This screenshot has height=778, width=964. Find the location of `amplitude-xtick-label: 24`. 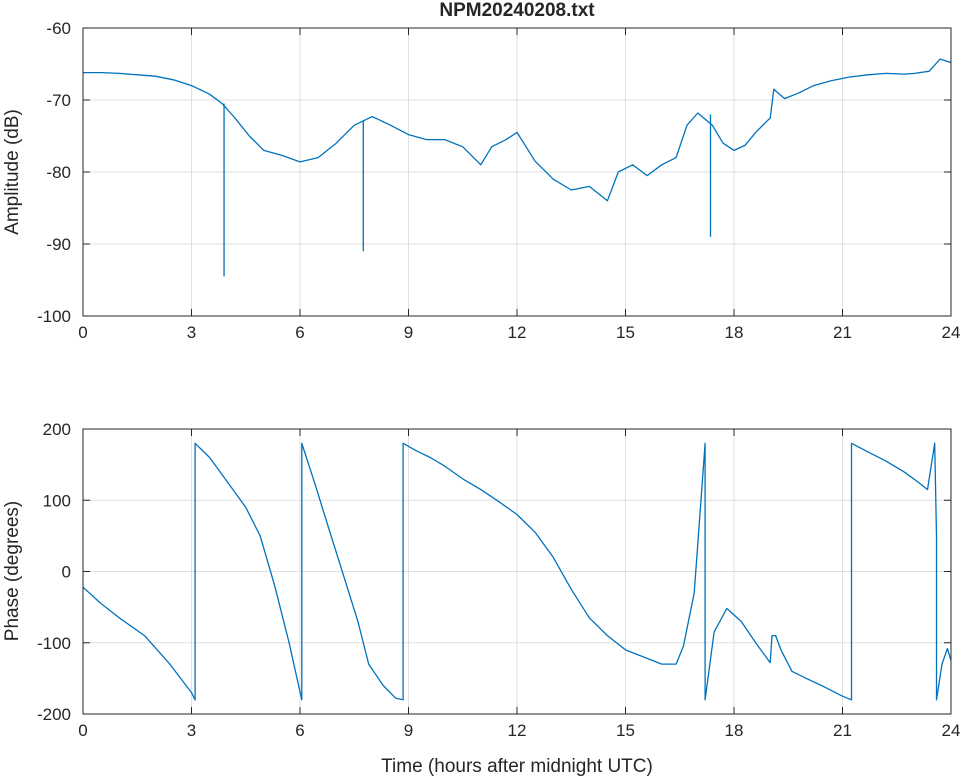

amplitude-xtick-label: 24 is located at coordinates (951, 332).